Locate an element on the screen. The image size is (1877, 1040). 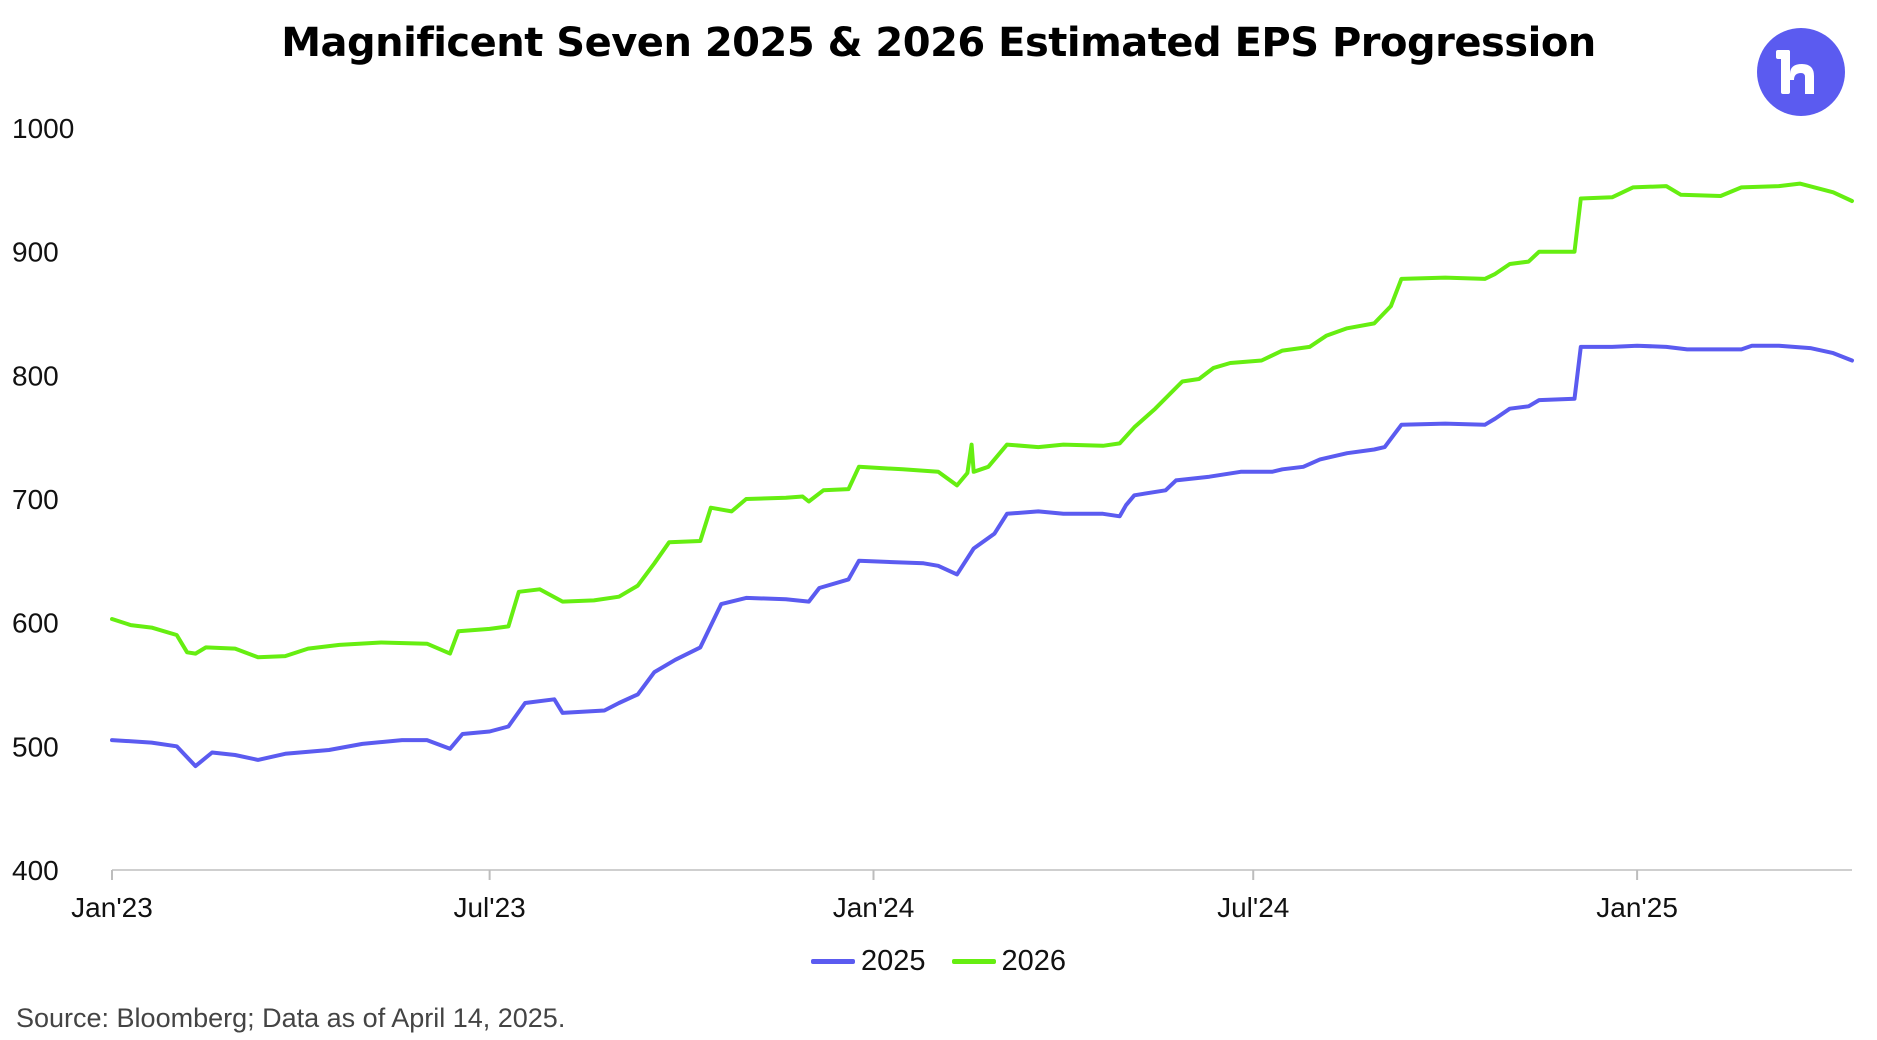
y-tick-label: 900 is located at coordinates (35, 252).